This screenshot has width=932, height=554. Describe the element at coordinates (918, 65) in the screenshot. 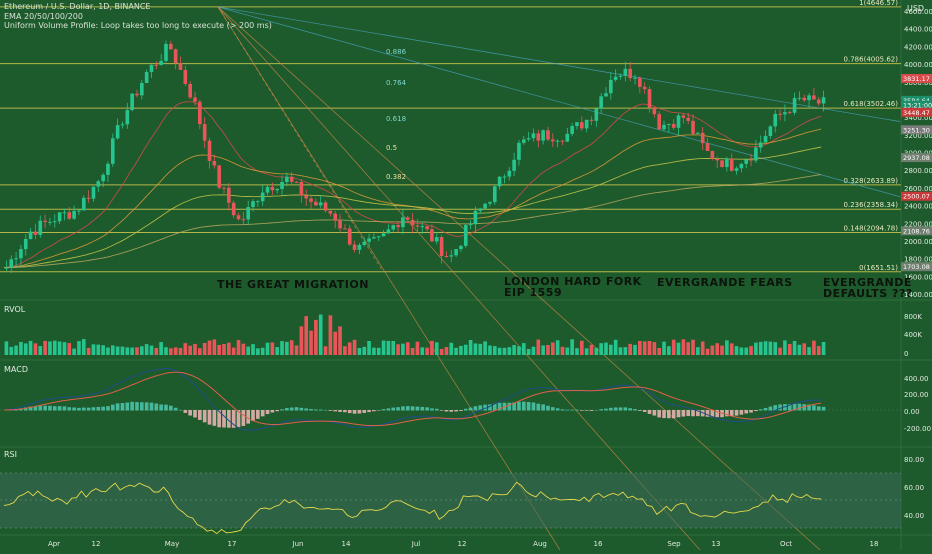

I see `price-tick: 4000.00` at that location.